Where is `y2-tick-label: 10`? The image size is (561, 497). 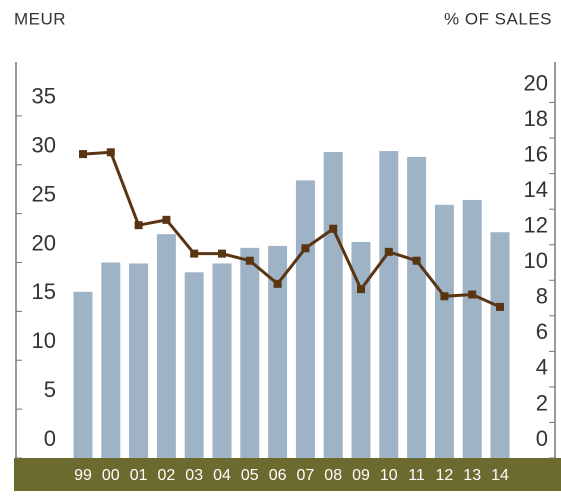 y2-tick-label: 10 is located at coordinates (536, 260).